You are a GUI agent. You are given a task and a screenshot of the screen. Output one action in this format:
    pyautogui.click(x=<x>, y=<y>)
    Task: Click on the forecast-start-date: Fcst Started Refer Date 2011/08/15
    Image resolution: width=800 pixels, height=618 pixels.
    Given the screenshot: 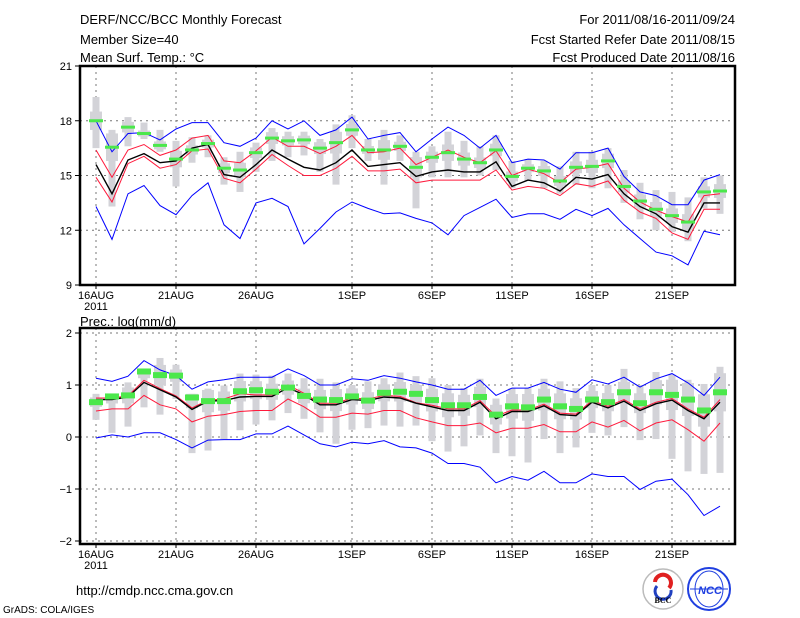 What is the action you would take?
    pyautogui.click(x=633, y=39)
    